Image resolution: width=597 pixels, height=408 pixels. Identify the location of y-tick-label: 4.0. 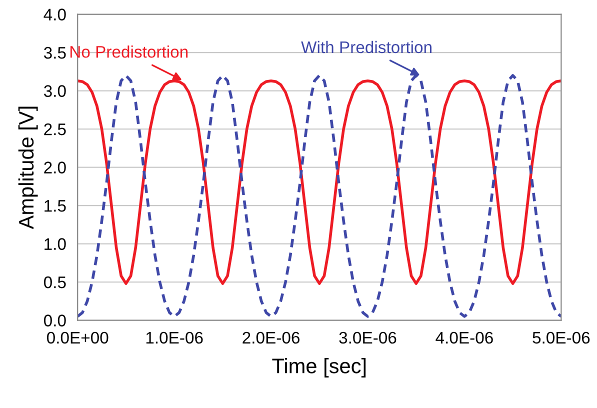
(55, 14).